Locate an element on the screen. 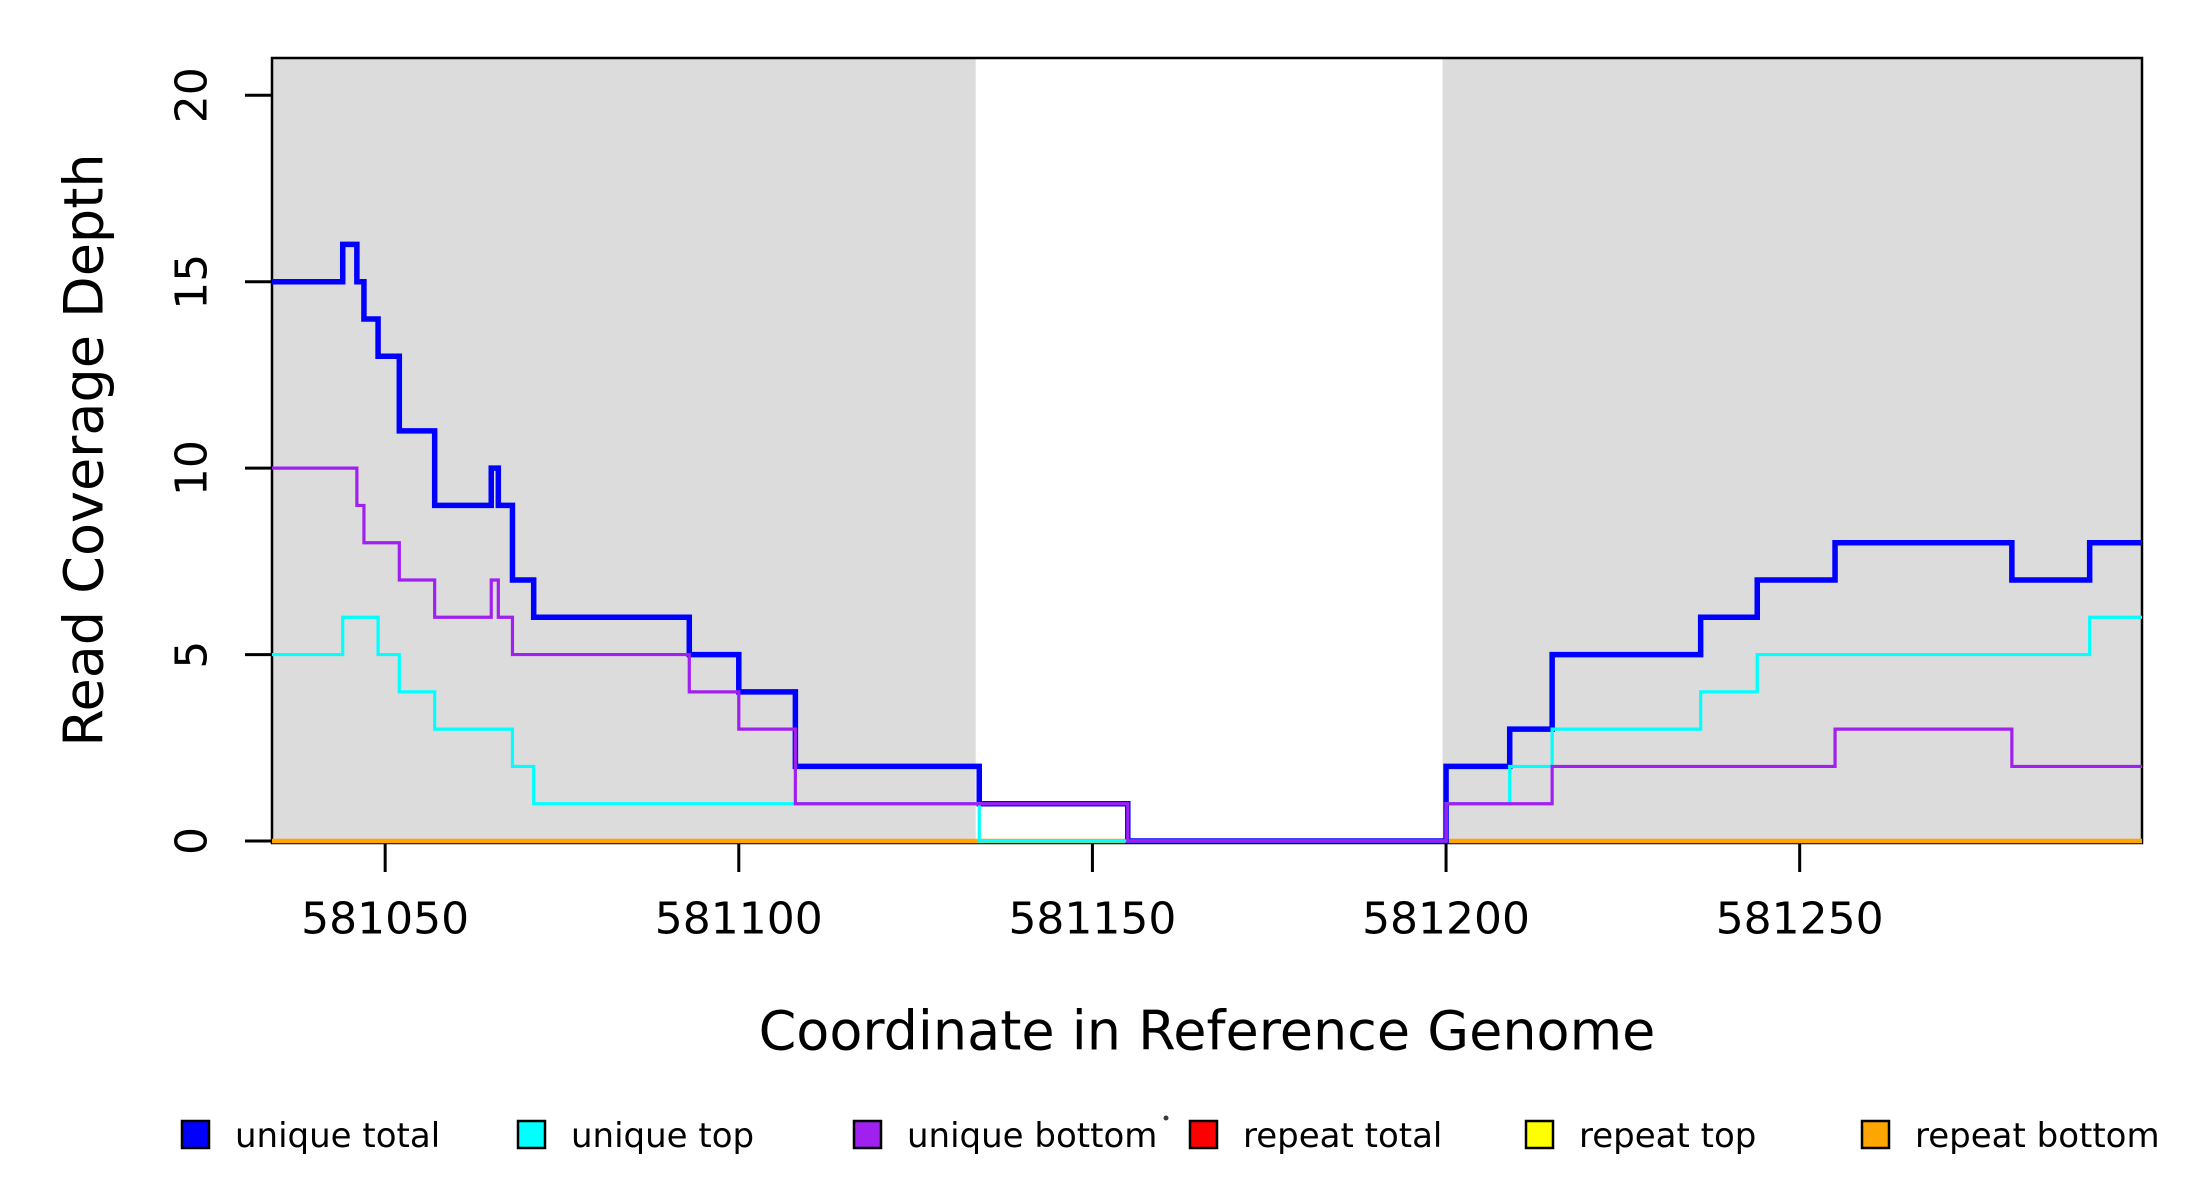 The image size is (2200, 1200). x-axis-title: Coordinate in Reference Genome is located at coordinates (1207, 1031).